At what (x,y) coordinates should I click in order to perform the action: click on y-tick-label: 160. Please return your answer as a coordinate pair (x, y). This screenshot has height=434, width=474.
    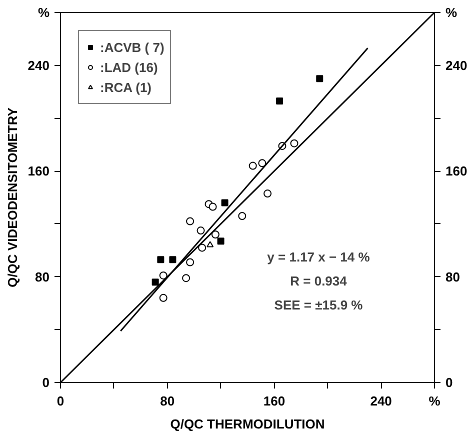
    Looking at the image, I should click on (39, 171).